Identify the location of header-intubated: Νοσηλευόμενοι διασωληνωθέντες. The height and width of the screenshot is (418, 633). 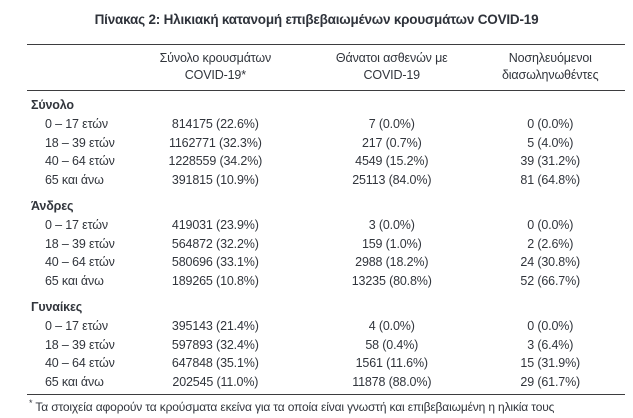
(550, 68).